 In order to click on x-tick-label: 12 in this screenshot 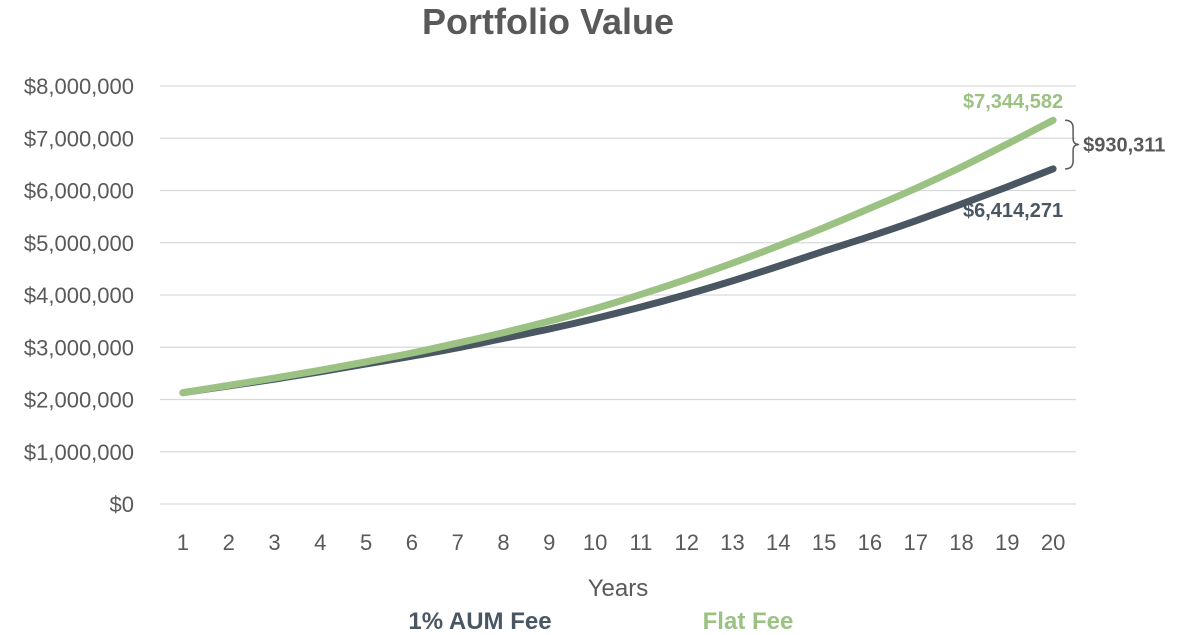, I will do `click(686, 542)`.